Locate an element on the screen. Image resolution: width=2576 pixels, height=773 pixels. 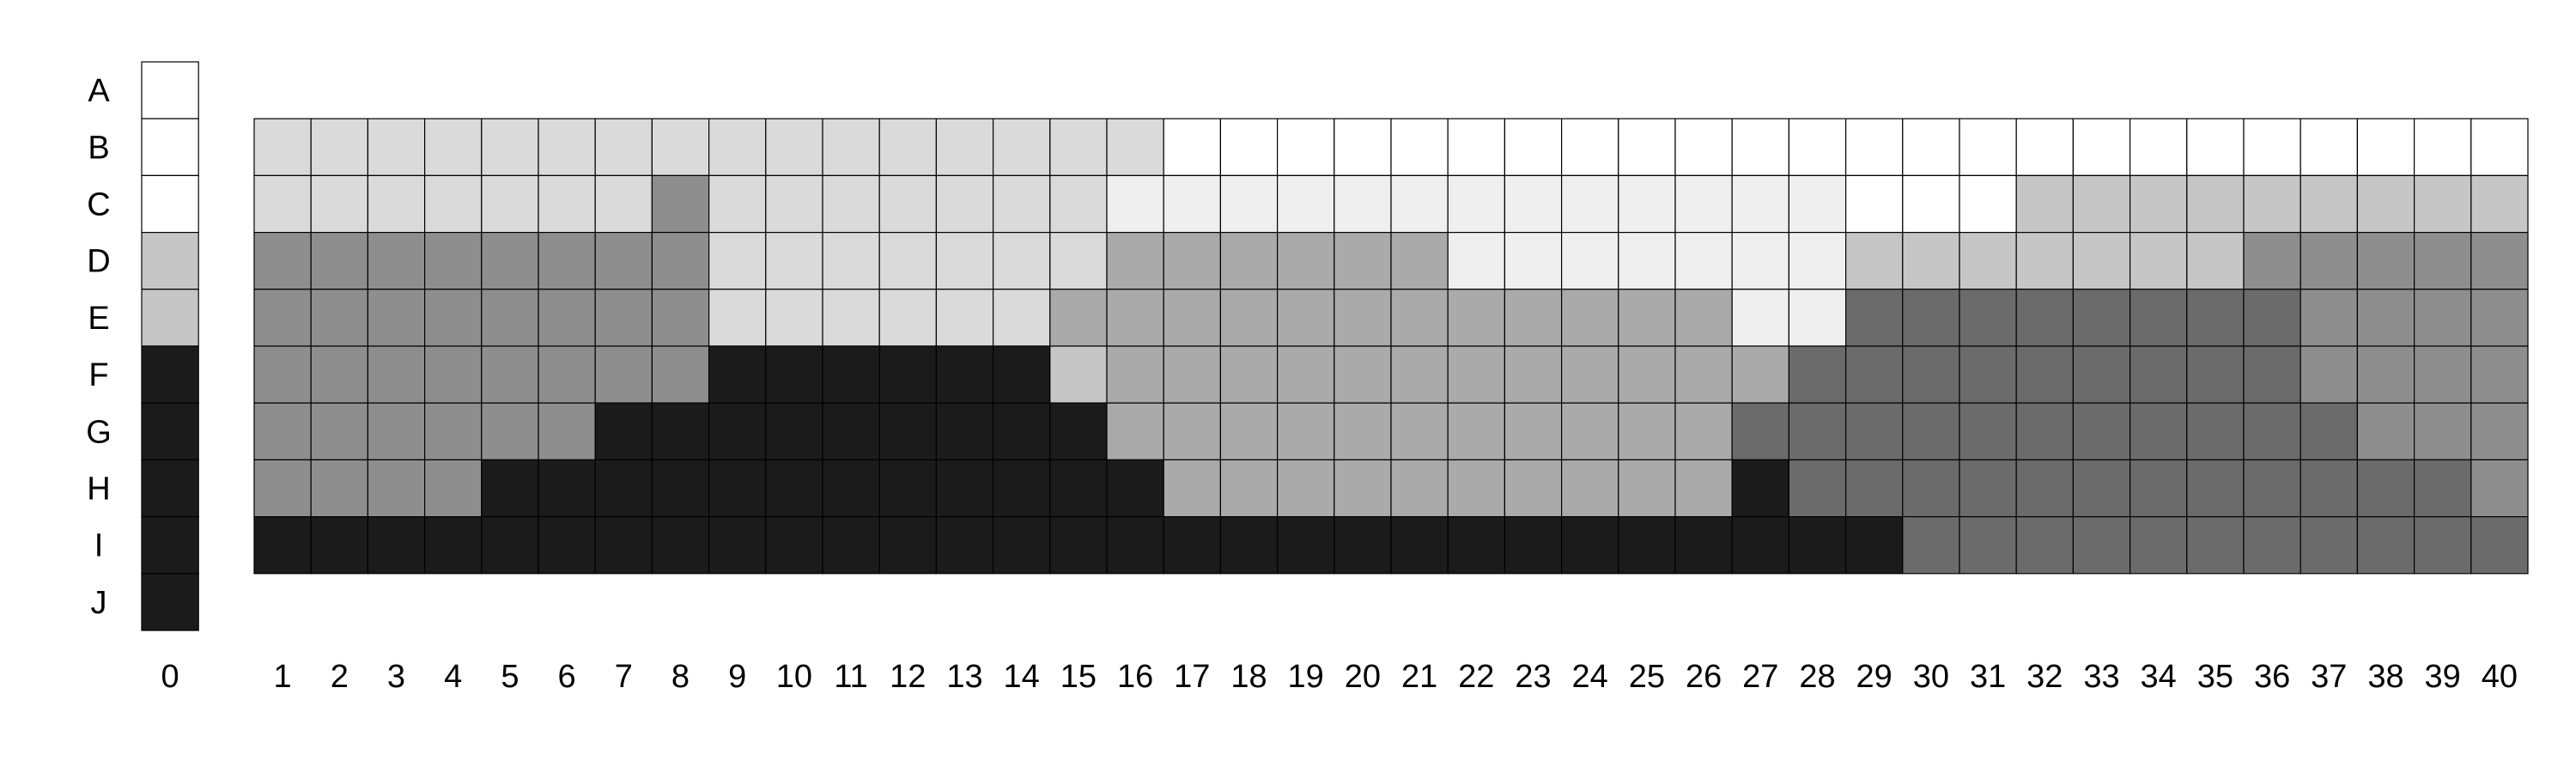
ref-cell-G is located at coordinates (170, 431).